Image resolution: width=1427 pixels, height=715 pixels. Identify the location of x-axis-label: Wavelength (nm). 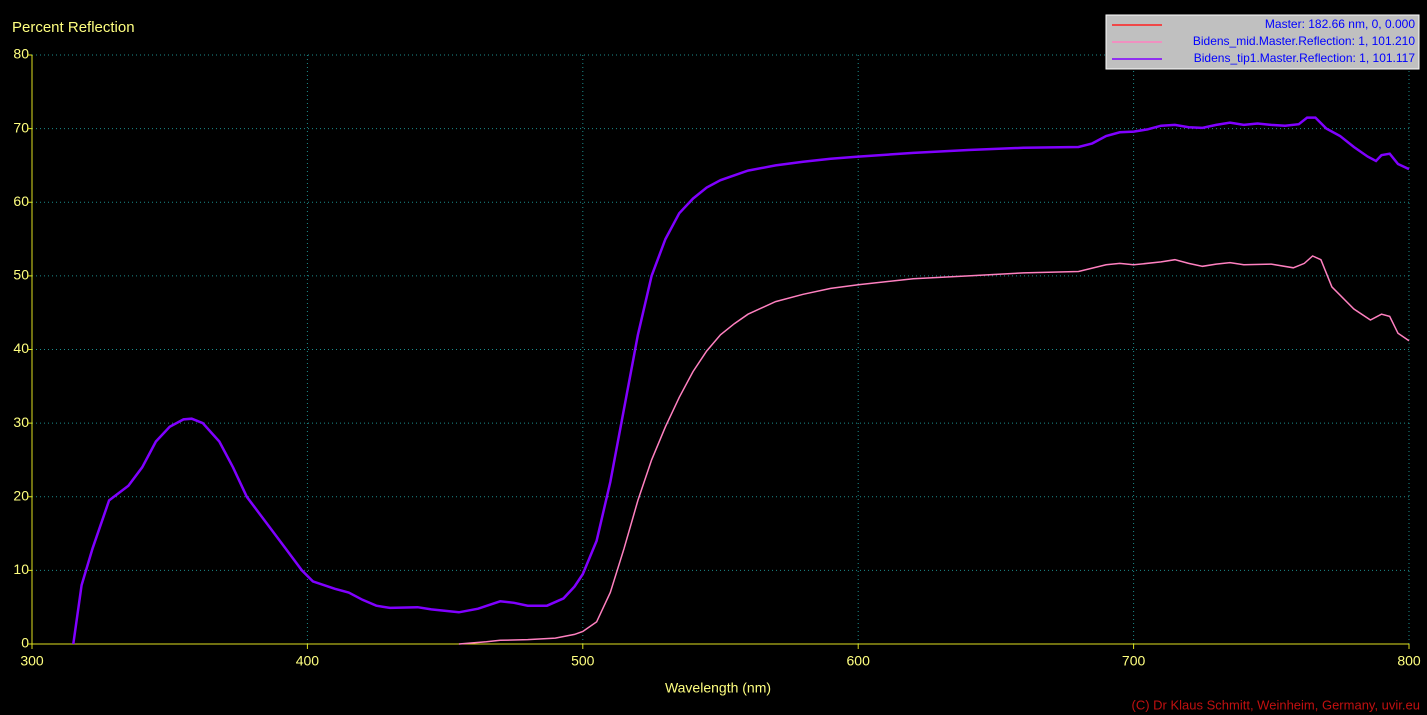
(718, 688).